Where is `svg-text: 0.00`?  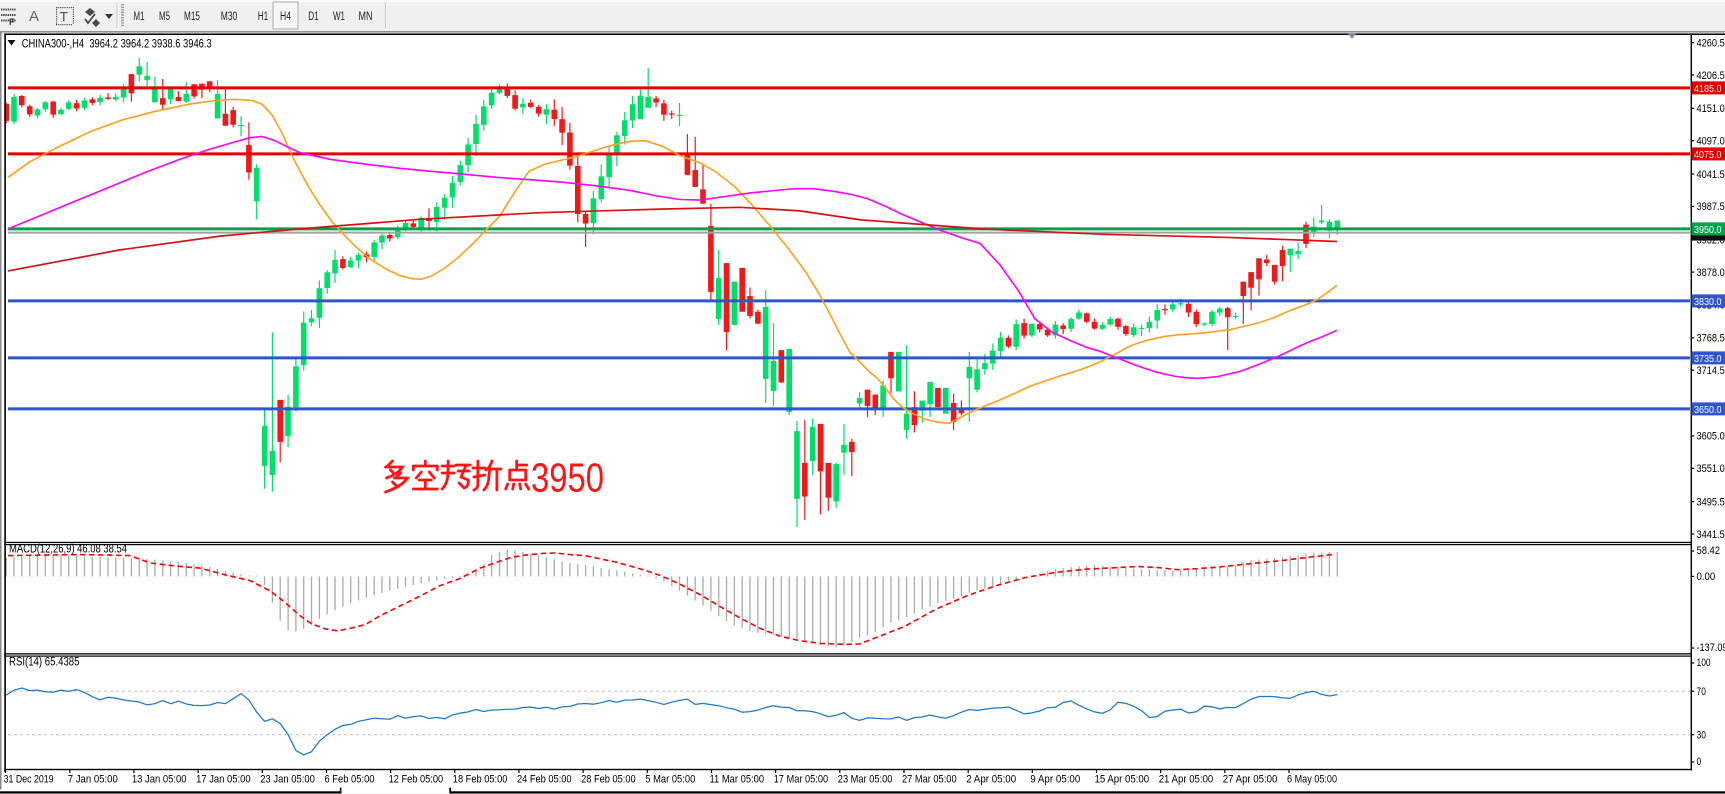
svg-text: 0.00 is located at coordinates (1706, 577).